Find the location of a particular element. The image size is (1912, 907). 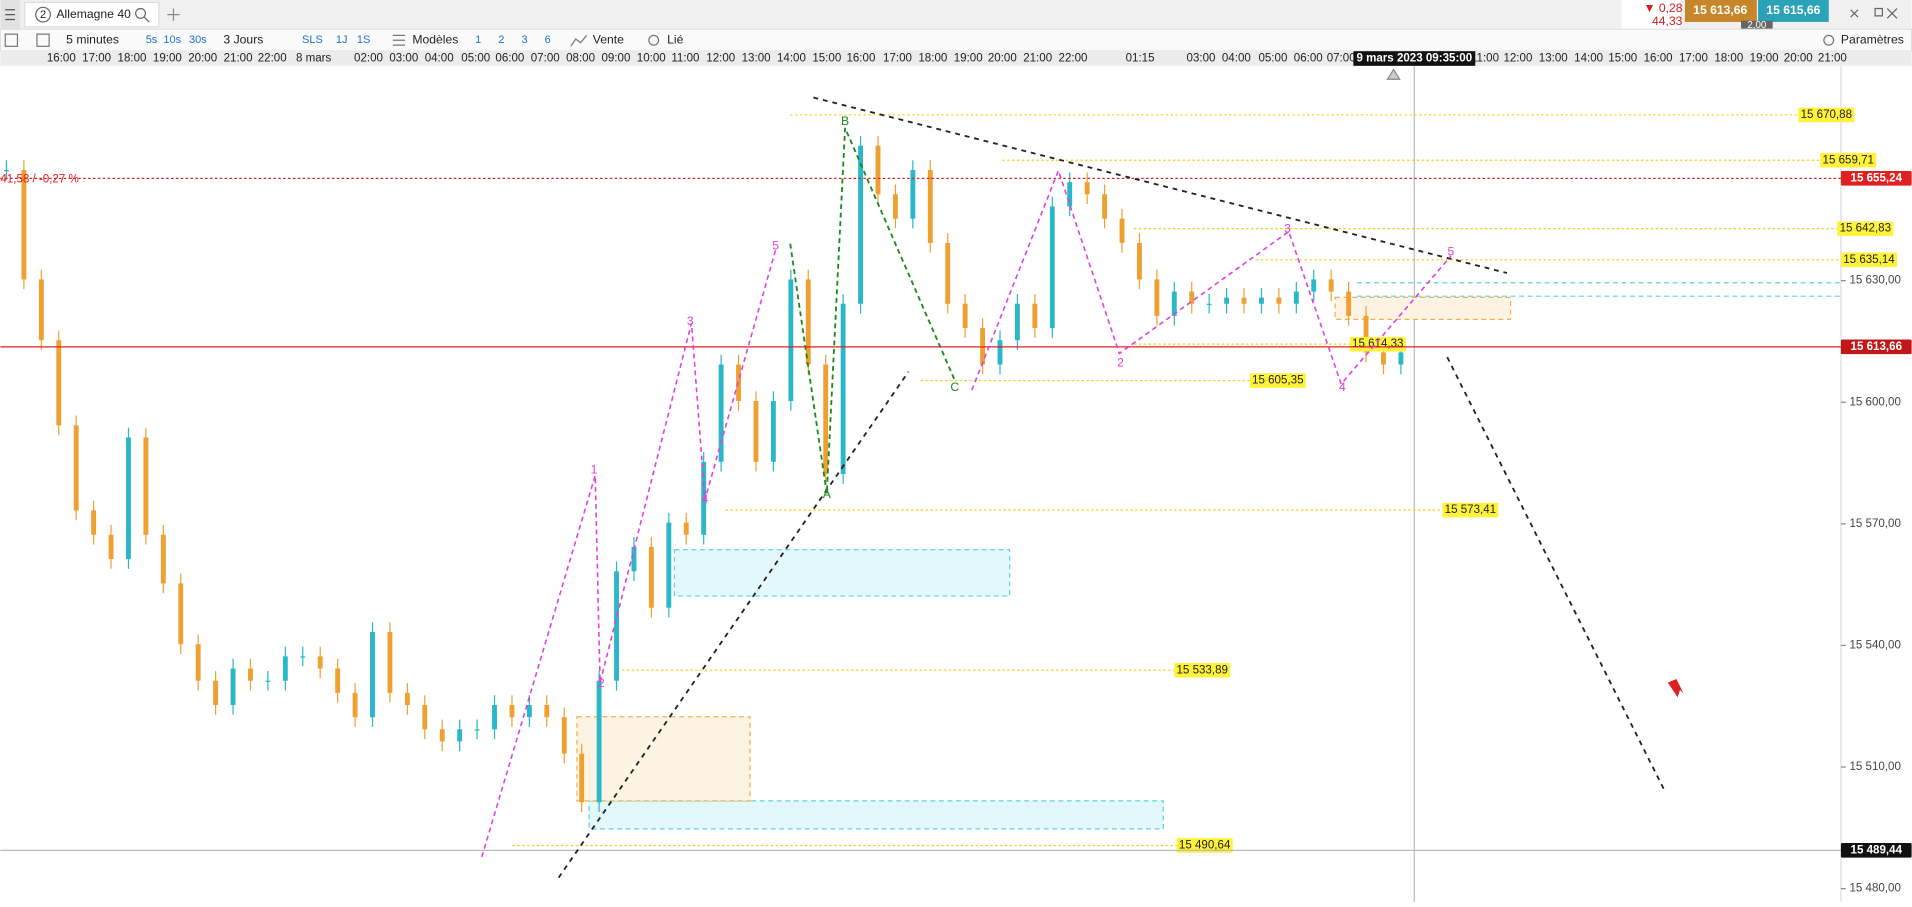

time-label: 21:00 is located at coordinates (1037, 59).